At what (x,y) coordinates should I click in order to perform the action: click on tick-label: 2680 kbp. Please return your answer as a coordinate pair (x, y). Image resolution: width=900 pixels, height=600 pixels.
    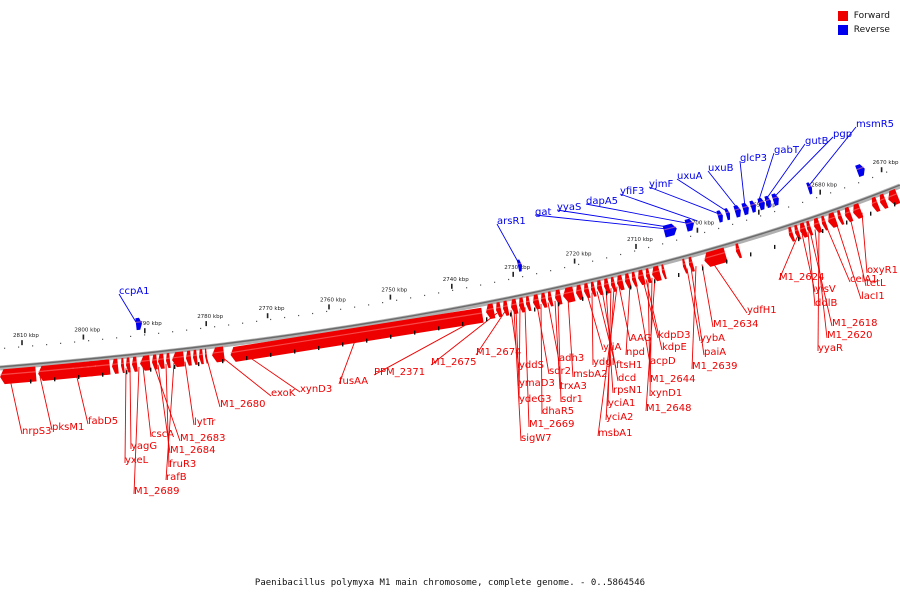
    Looking at the image, I should click on (824, 186).